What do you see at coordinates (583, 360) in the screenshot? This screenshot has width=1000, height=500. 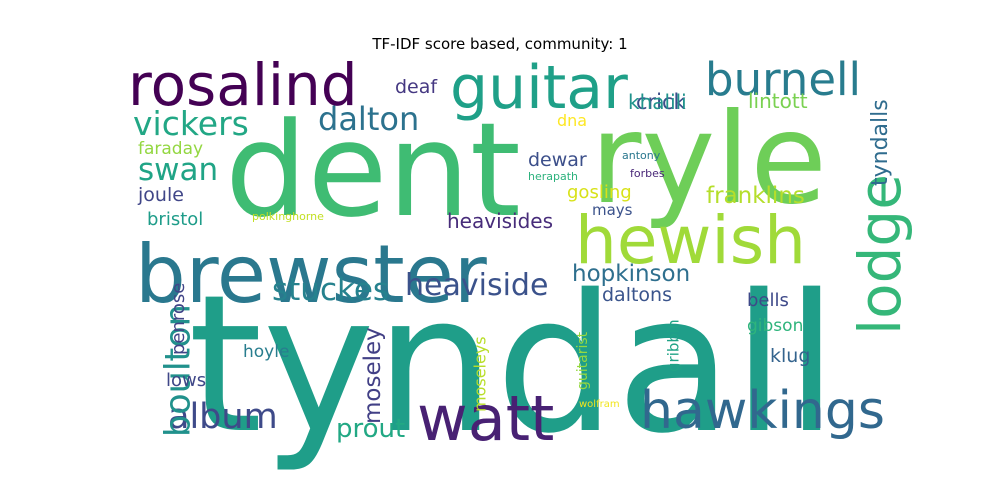 I see `word-guitarist: guitarist` at bounding box center [583, 360].